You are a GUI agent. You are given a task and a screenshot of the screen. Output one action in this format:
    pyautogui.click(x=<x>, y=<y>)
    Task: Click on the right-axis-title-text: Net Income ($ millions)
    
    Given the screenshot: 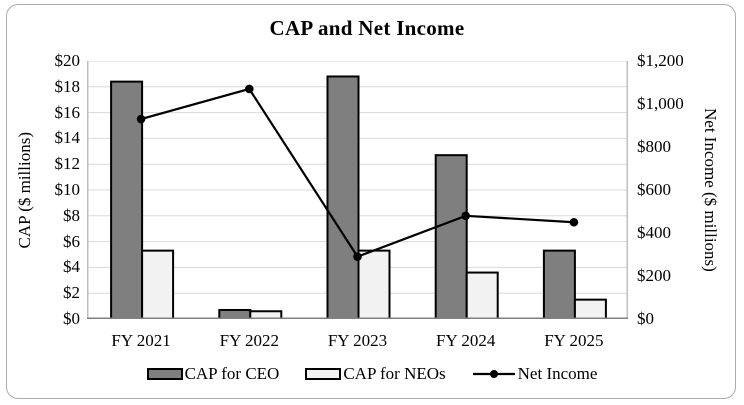 What is the action you would take?
    pyautogui.click(x=710, y=190)
    